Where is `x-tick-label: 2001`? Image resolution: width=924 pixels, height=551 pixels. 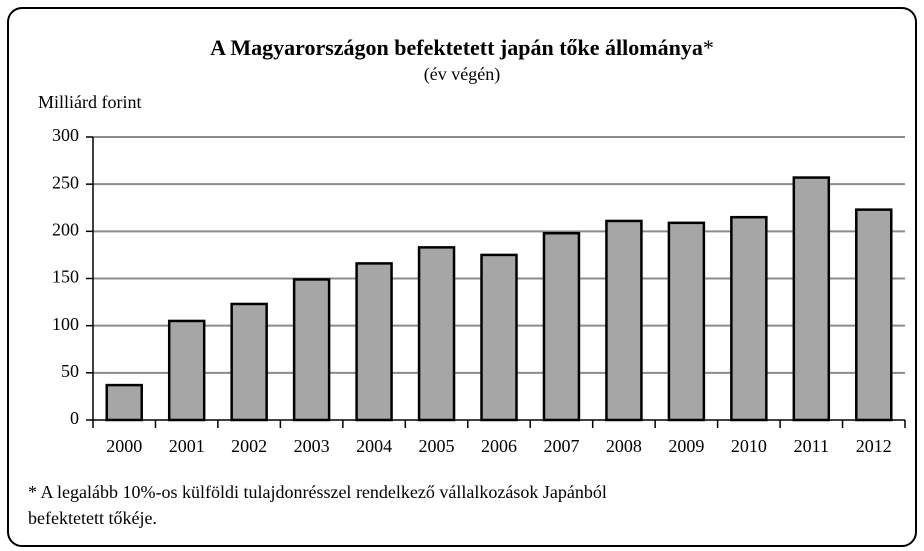
x-tick-label: 2001 is located at coordinates (187, 446).